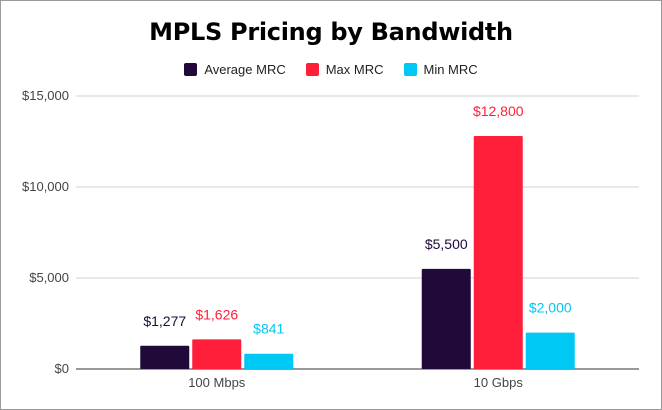 The height and width of the screenshot is (410, 662). I want to click on y-tick-label: $10,000, so click(45, 186).